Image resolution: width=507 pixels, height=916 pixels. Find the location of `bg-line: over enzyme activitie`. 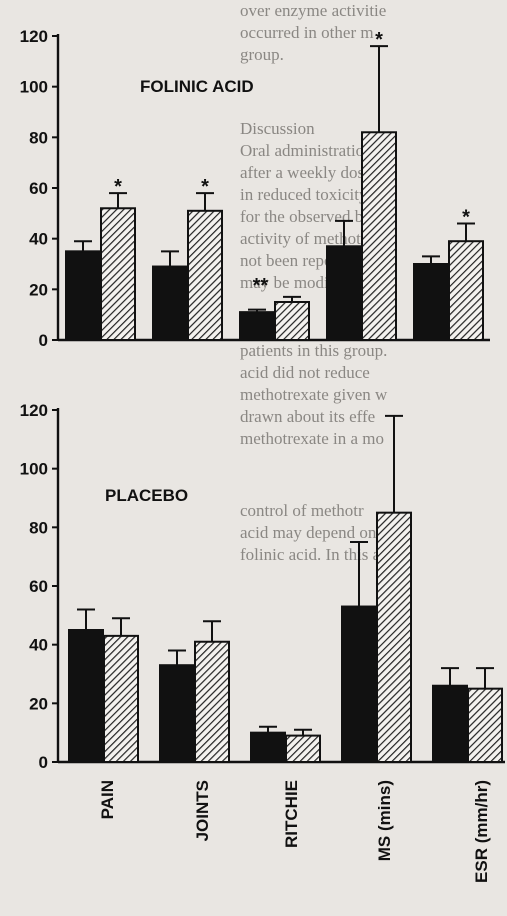

bg-line: over enzyme activitie is located at coordinates (313, 10).